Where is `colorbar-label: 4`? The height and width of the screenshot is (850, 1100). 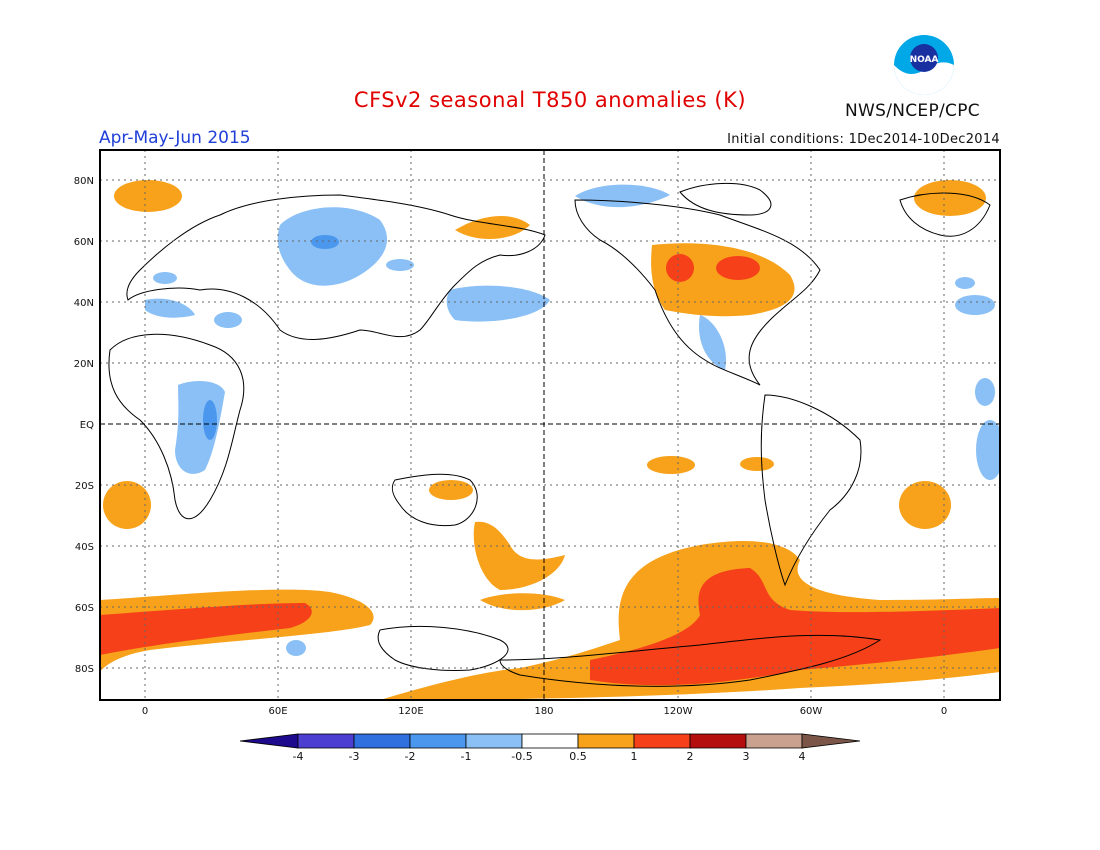
colorbar-label: 4 is located at coordinates (802, 756).